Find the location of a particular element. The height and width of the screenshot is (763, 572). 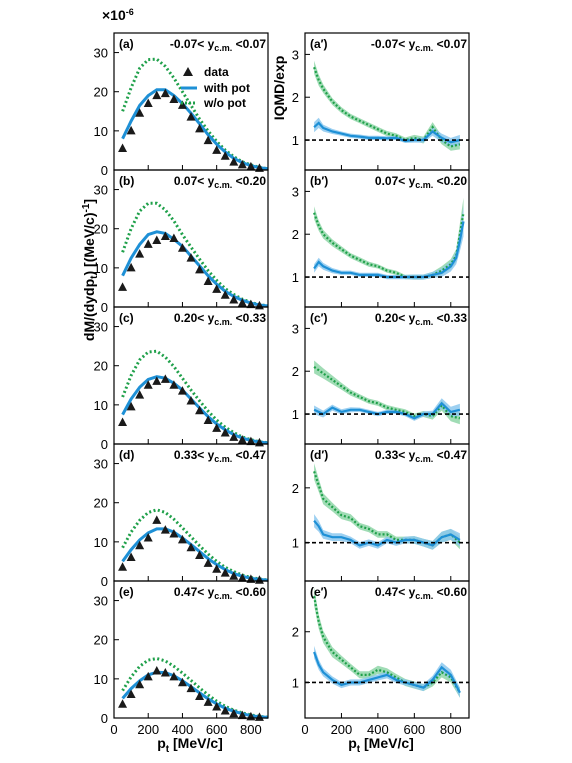

panel-tag: (c) is located at coordinates (126, 318).